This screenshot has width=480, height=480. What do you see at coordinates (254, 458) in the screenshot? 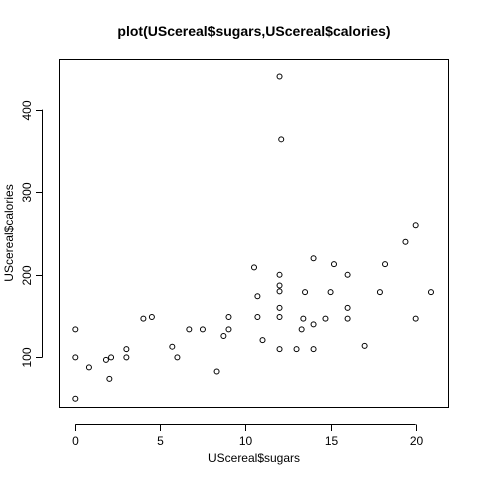
I see `x-axis-label: UScereal$sugars` at bounding box center [254, 458].